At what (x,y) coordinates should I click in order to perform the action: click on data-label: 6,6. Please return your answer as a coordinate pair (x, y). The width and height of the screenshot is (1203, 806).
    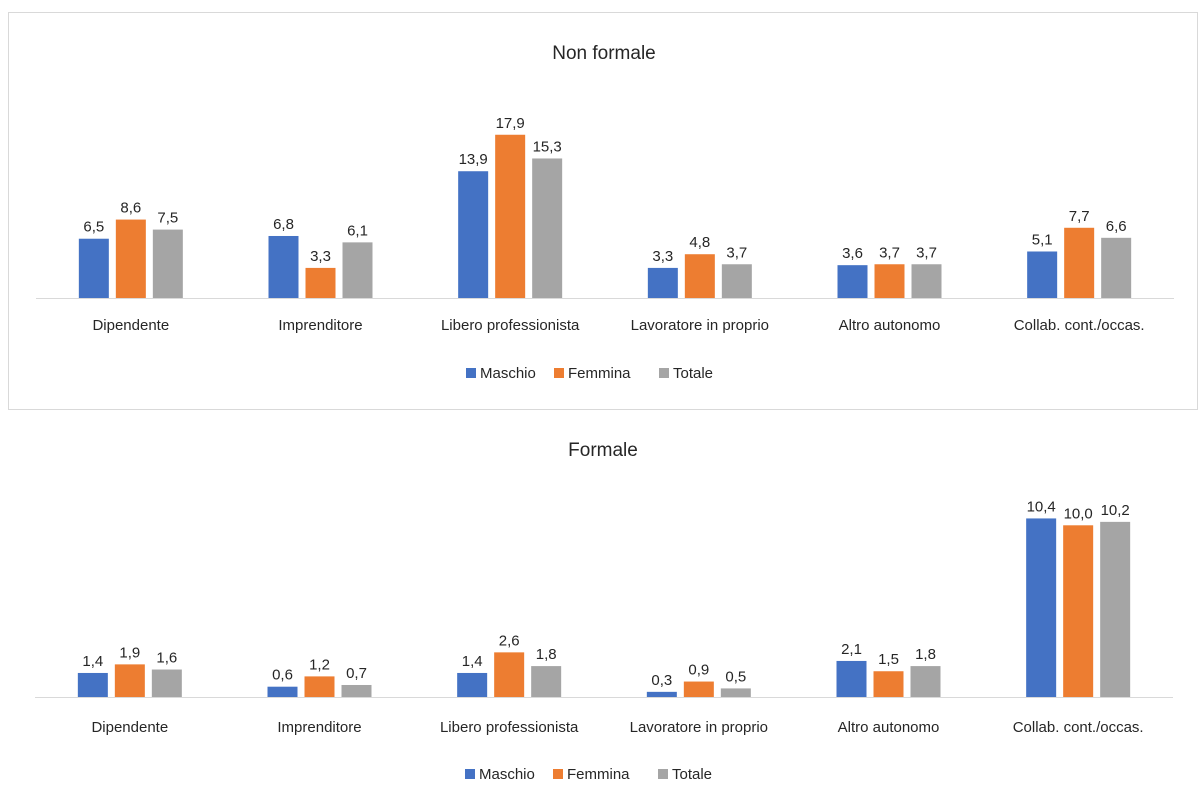
    Looking at the image, I should click on (1116, 226).